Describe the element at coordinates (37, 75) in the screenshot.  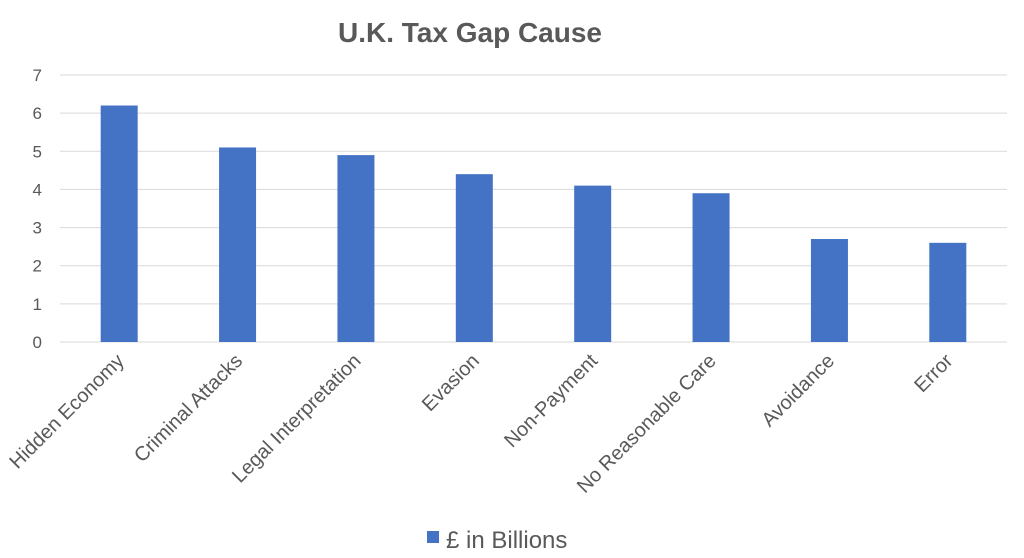
I see `y-tick-label: 7` at that location.